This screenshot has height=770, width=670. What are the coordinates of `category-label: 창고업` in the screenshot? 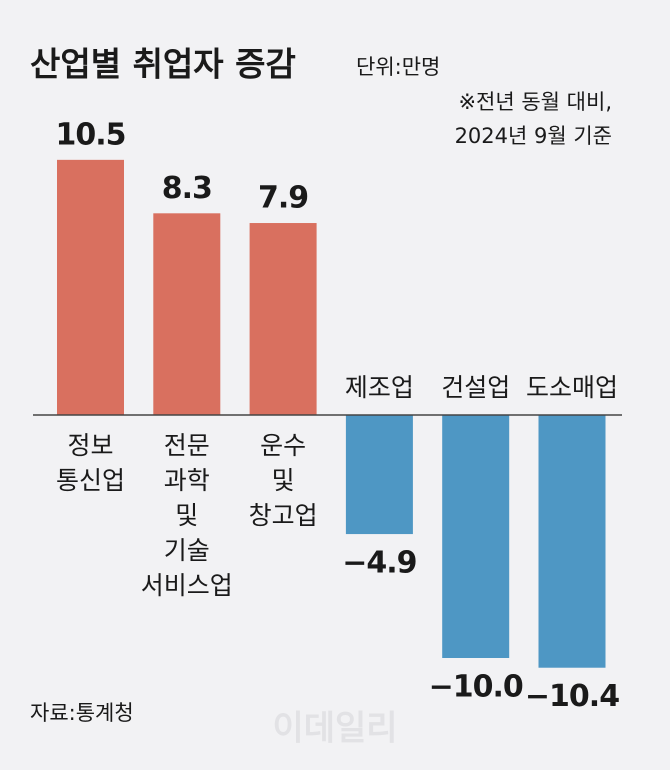 It's located at (283, 515).